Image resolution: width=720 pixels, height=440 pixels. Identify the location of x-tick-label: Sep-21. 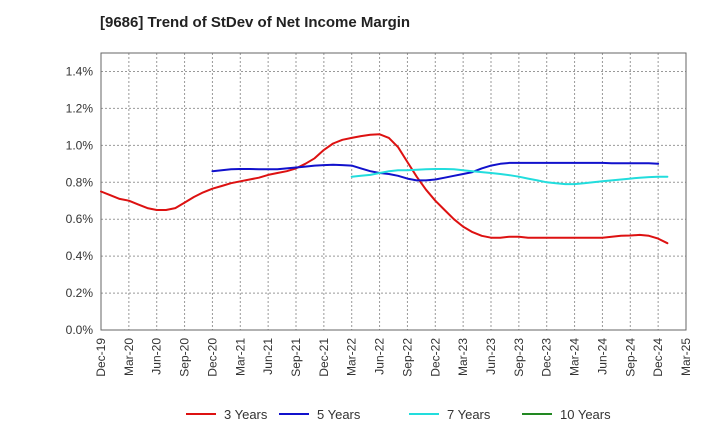
(296, 357).